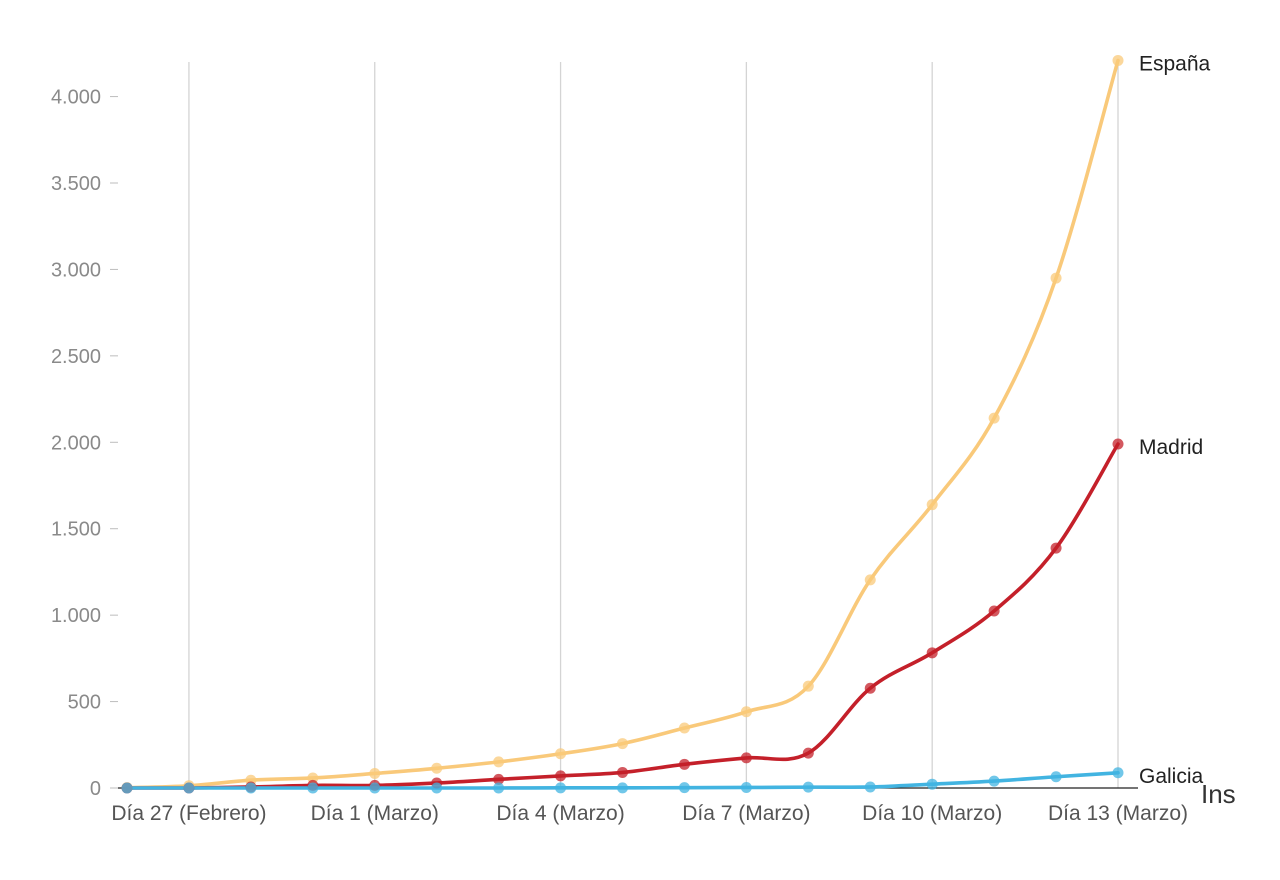  What do you see at coordinates (1171, 776) in the screenshot?
I see `series-label: Galicia` at bounding box center [1171, 776].